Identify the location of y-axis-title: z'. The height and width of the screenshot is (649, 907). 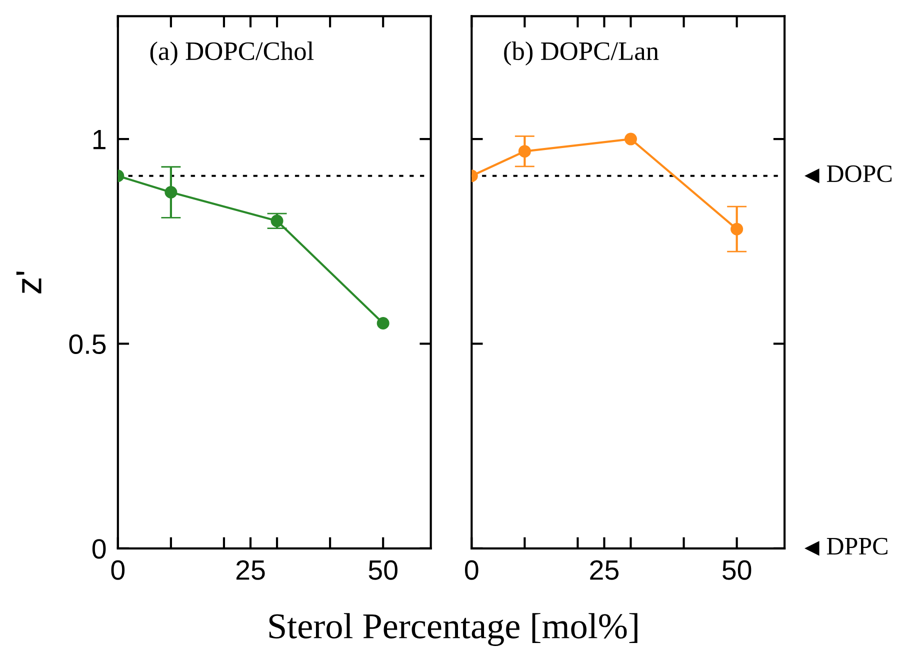
(29, 283).